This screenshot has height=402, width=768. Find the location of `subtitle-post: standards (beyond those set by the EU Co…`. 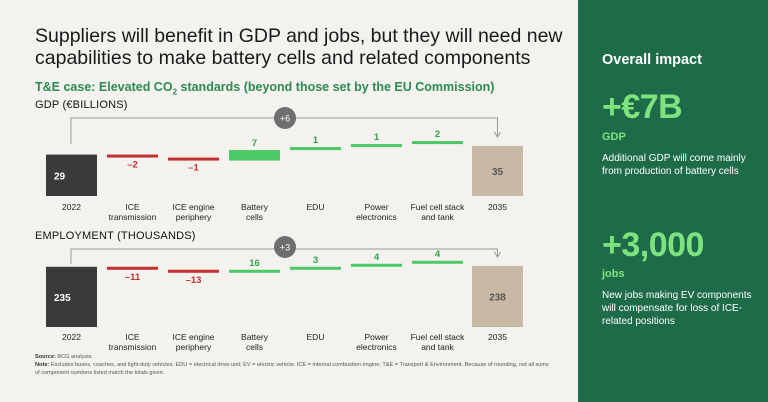

subtitle-post: standards (beyond those set by the EU Co… is located at coordinates (336, 87).